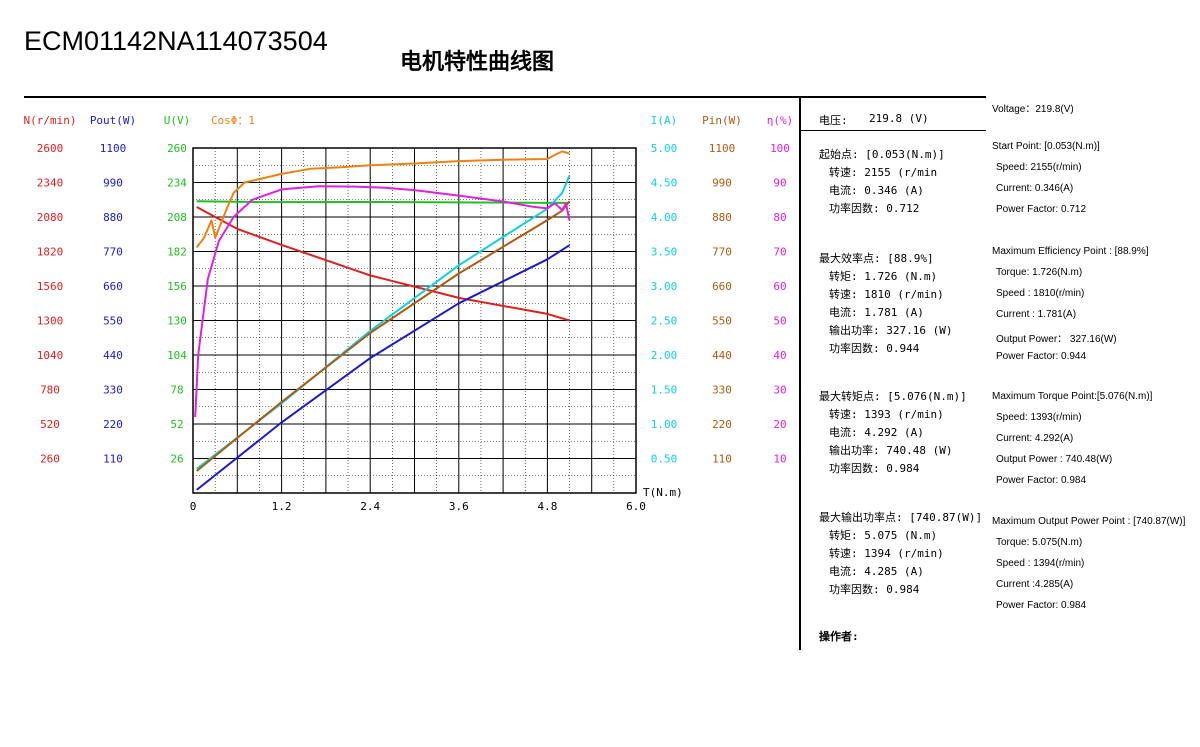 This screenshot has width=1200, height=747. Describe the element at coordinates (800, 373) in the screenshot. I see `panel-divider-vertical` at that location.